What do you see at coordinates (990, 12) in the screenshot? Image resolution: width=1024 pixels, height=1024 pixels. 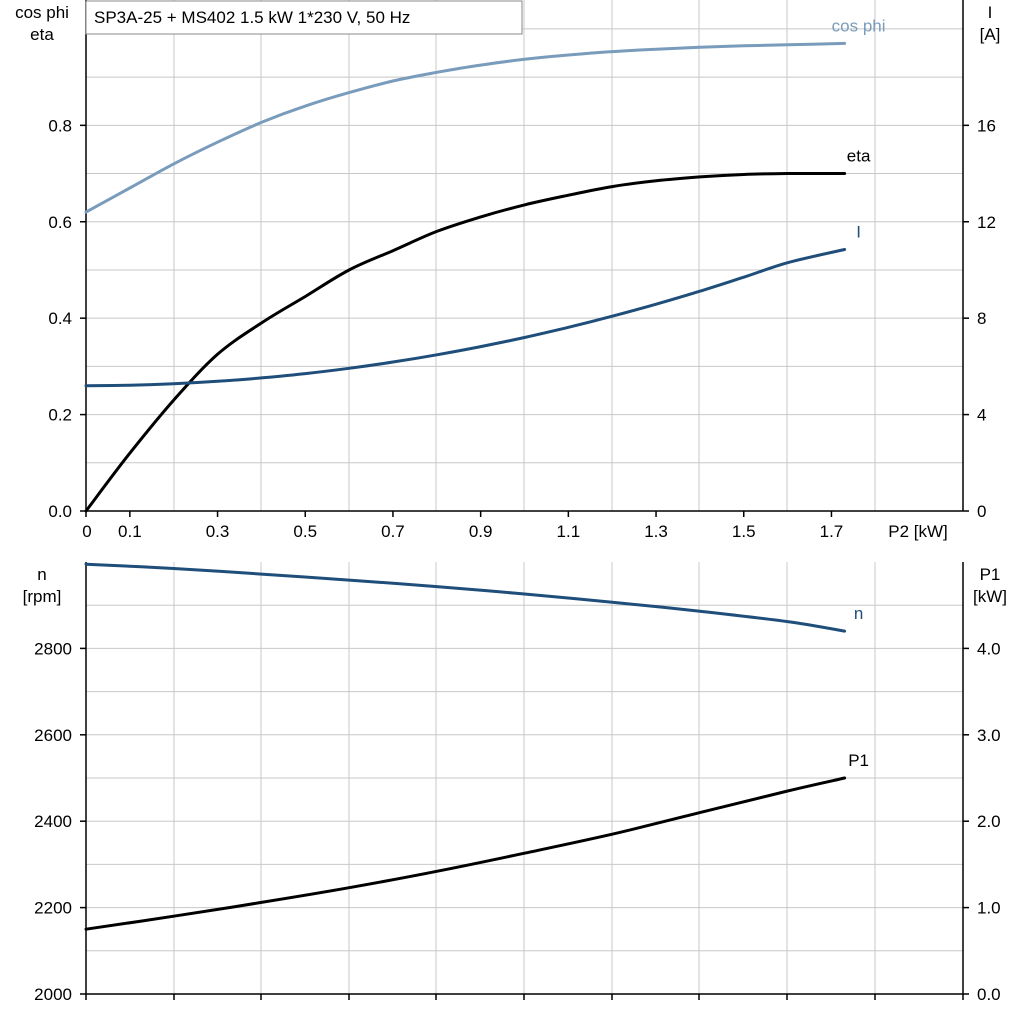 I see `right-axis-title: I` at bounding box center [990, 12].